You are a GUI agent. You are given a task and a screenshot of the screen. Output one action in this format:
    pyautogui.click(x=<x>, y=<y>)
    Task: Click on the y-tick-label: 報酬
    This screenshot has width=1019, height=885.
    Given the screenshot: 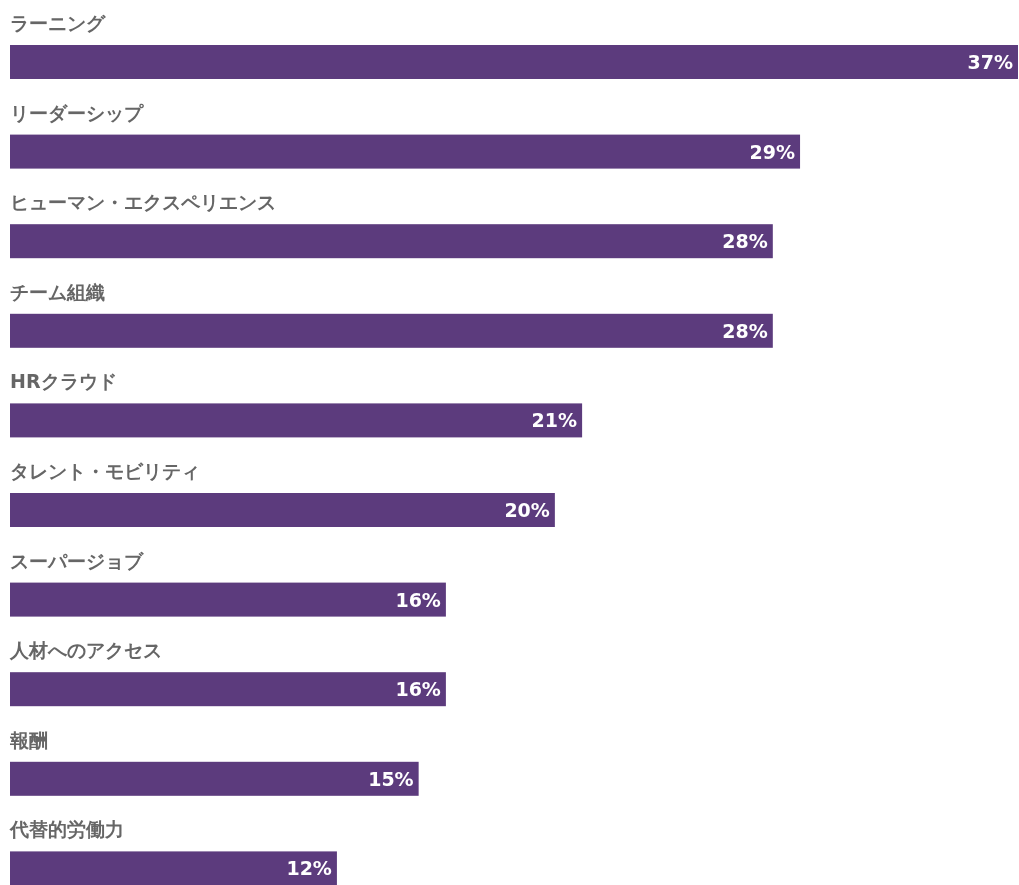 What is the action you would take?
    pyautogui.click(x=28, y=739)
    